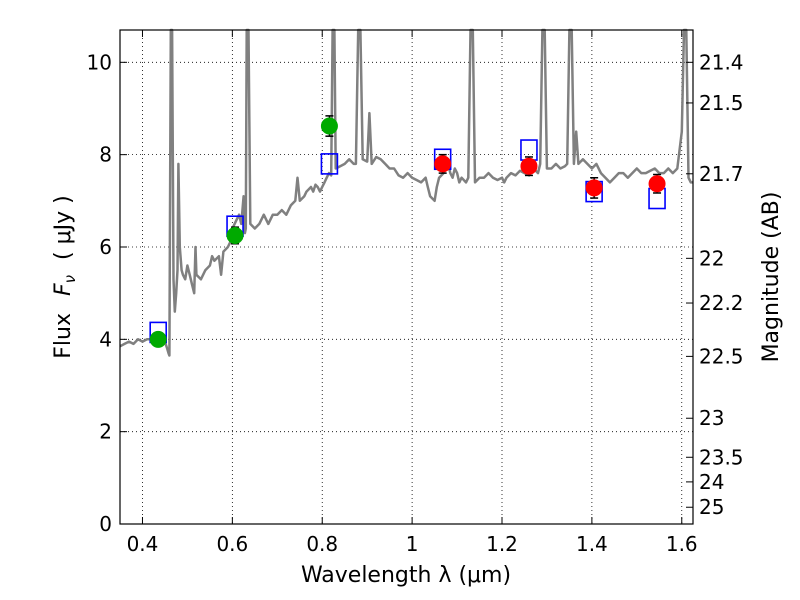 Image resolution: width=800 pixels, height=600 pixels. Describe the element at coordinates (63, 289) in the screenshot. I see `y-axis-label-symbol: F` at that location.